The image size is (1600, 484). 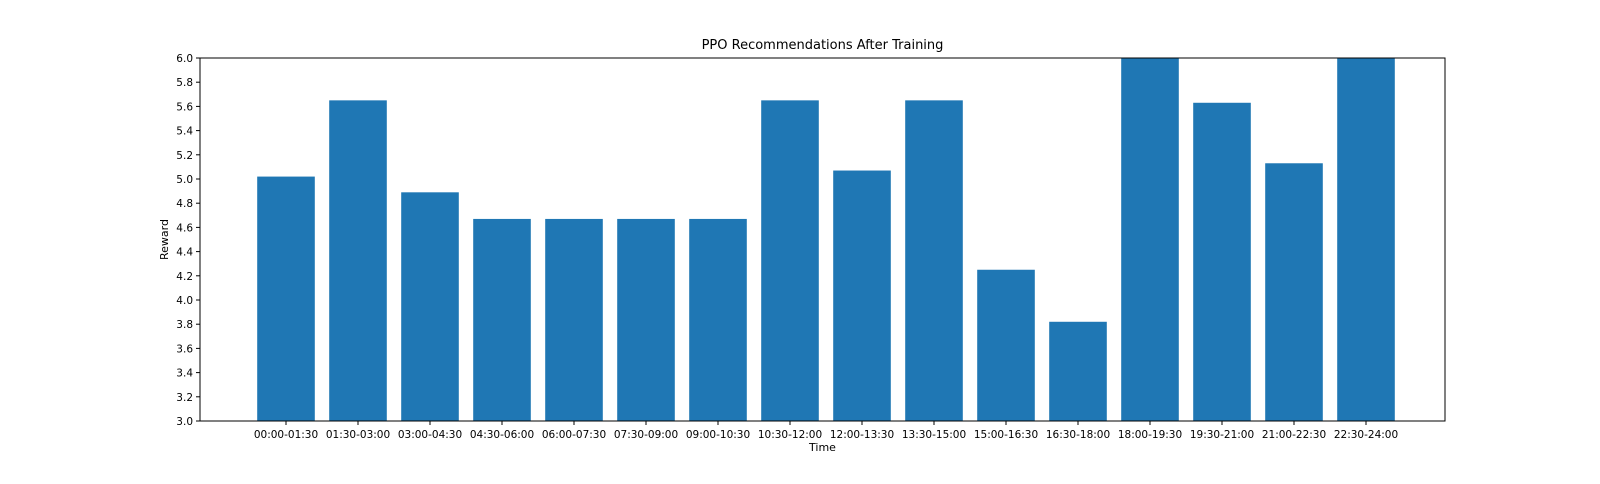 I want to click on x-tick-label: 07:30-09:00, so click(x=646, y=435).